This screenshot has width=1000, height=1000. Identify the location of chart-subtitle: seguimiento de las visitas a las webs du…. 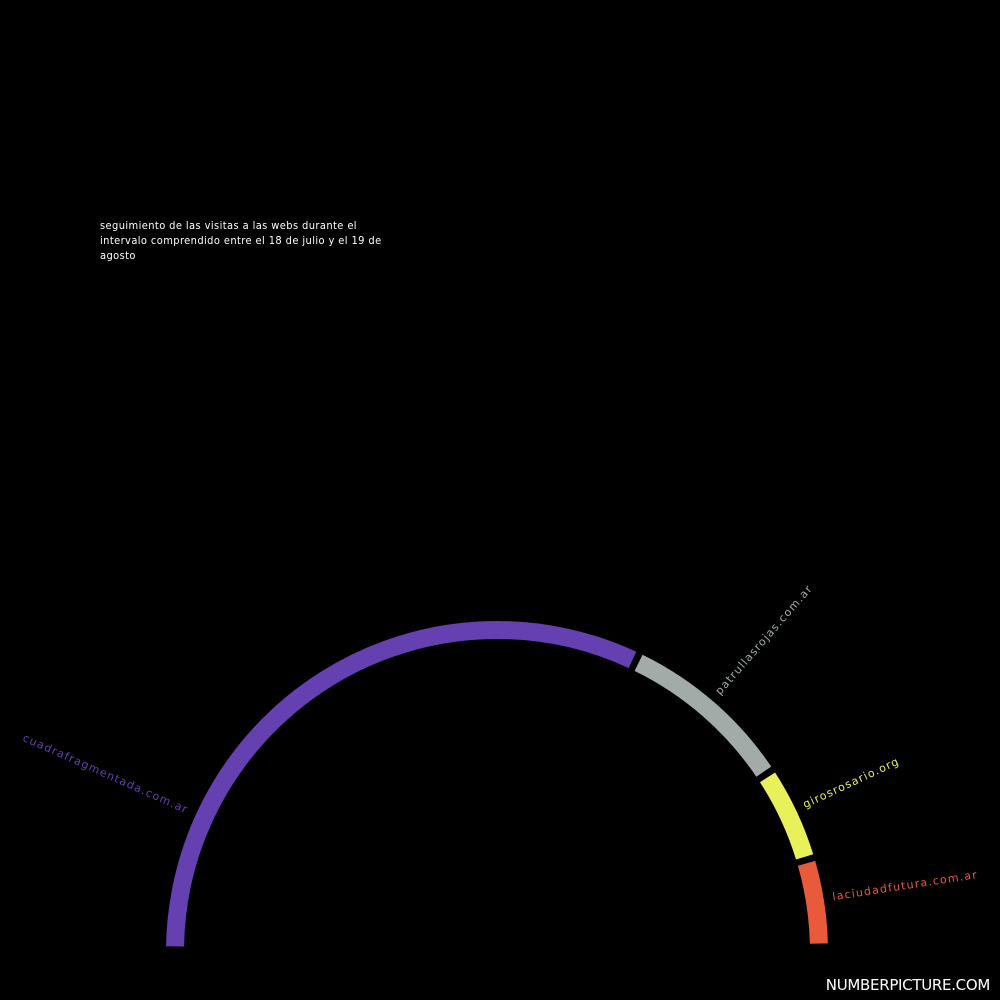
(241, 240).